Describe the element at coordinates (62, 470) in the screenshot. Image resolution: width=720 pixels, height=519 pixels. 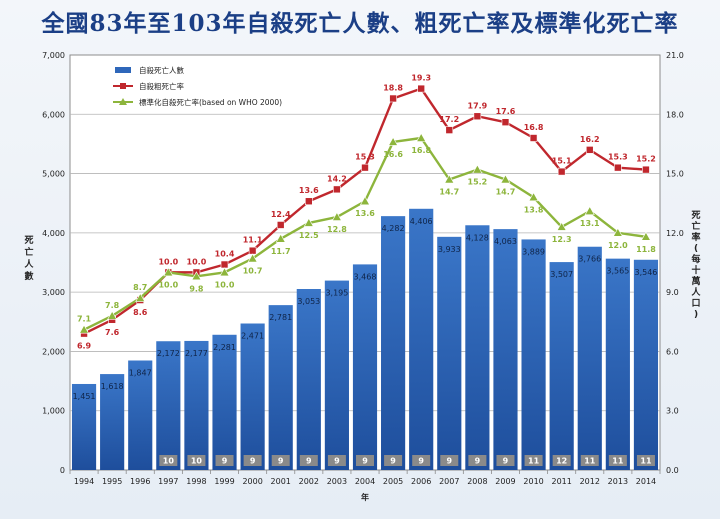
I see `y-left-tick-label: 0` at that location.